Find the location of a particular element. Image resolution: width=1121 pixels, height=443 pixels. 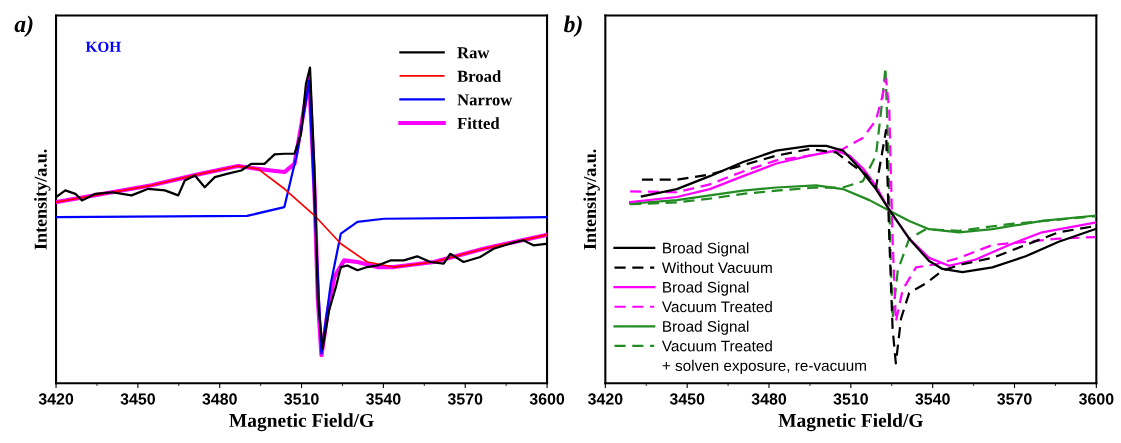

annotation: + solven exposure, re-vacuum is located at coordinates (764, 367).